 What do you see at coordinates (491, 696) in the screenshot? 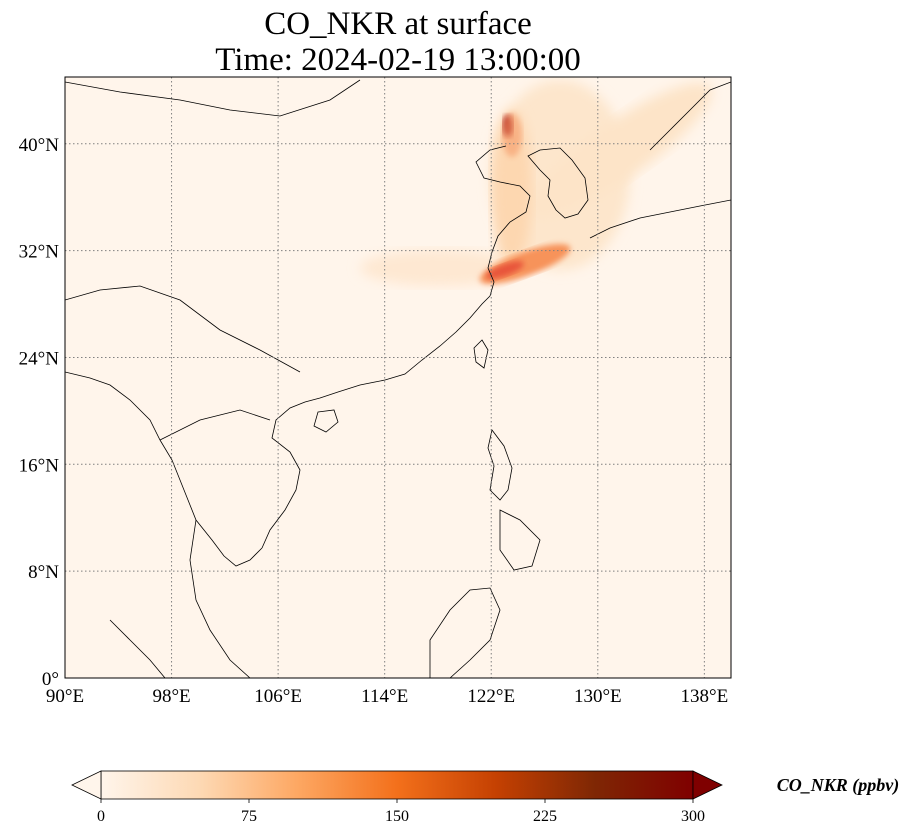
I see `lon-tick-label: 122°E` at bounding box center [491, 696].